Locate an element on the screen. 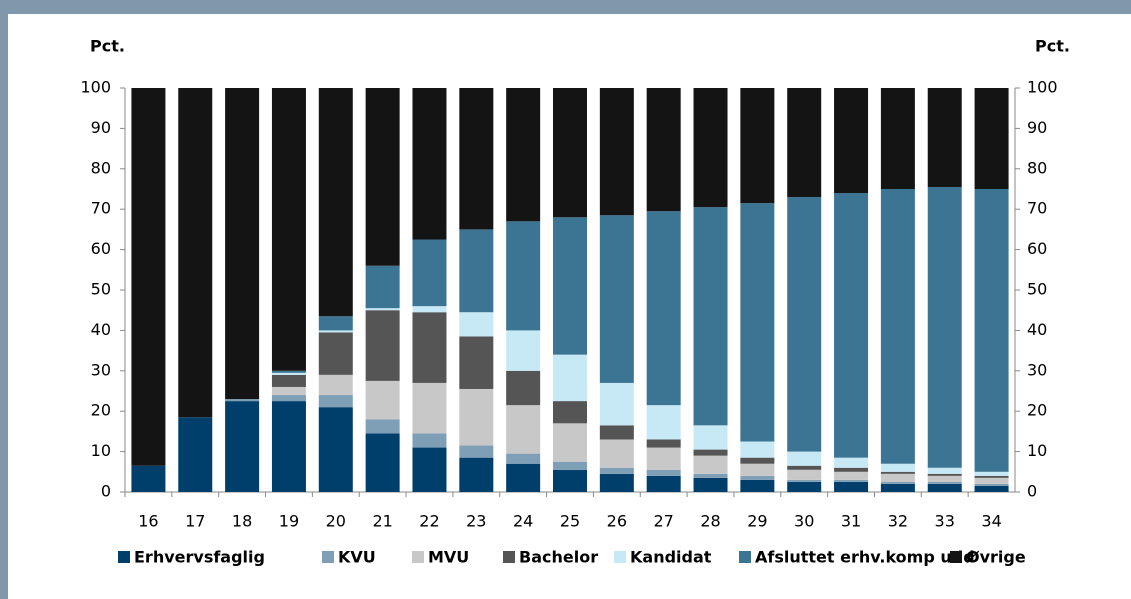 This screenshot has width=1131, height=599. x-tick-label: 29 is located at coordinates (757, 521).